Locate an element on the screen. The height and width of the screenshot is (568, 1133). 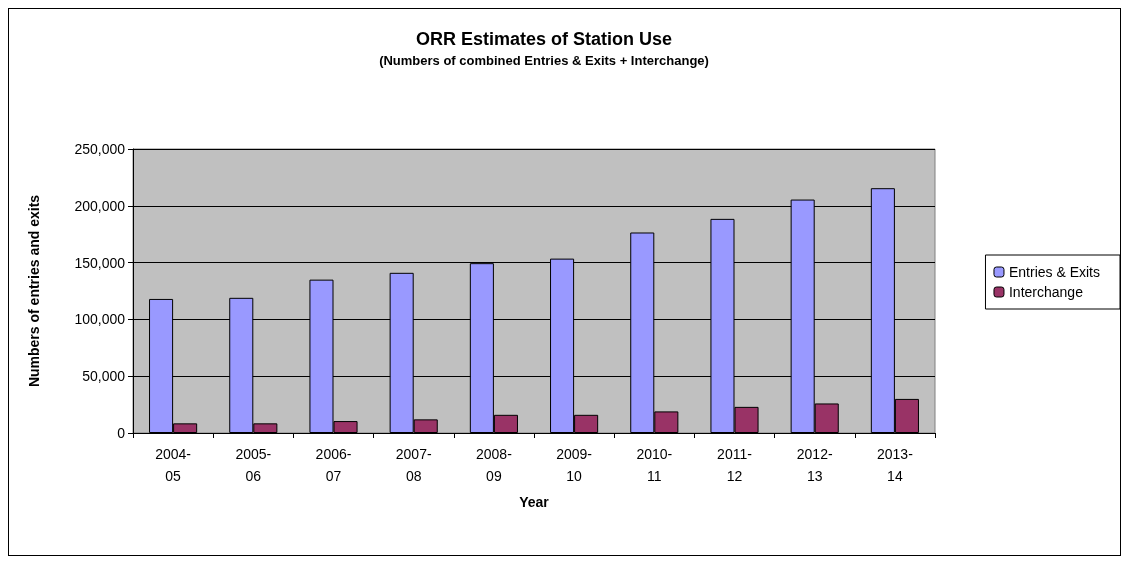
y-tick-label: 100,000 is located at coordinates (100, 319).